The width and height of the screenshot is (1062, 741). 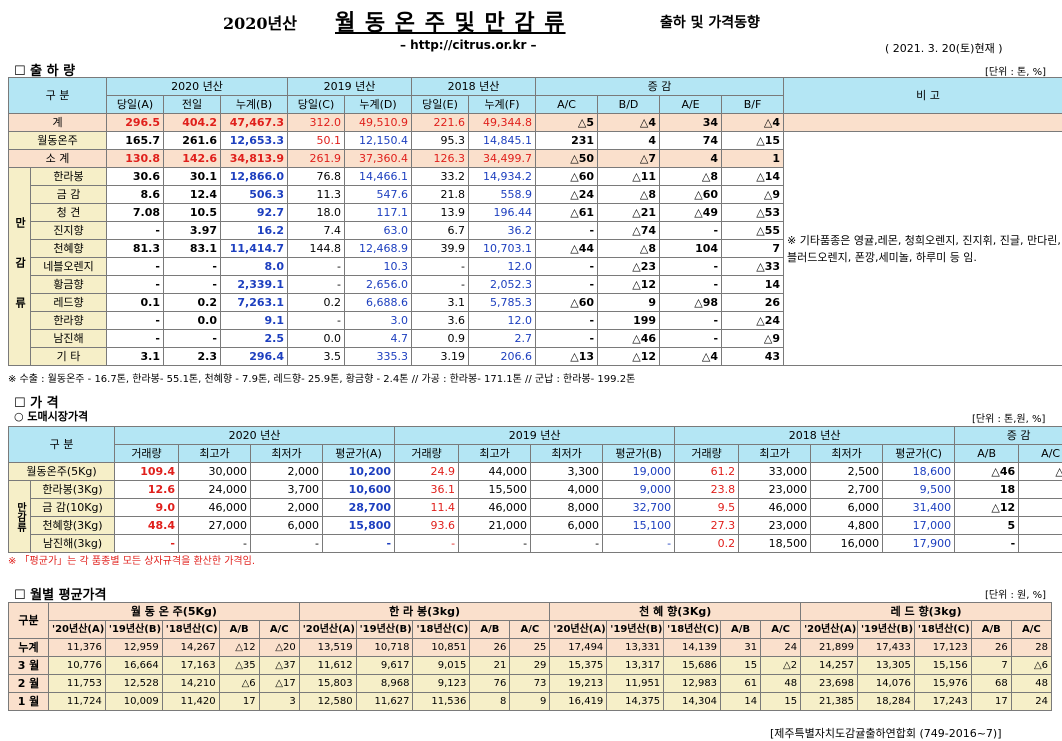 What do you see at coordinates (987, 489) in the screenshot?
I see `cell: 18` at bounding box center [987, 489].